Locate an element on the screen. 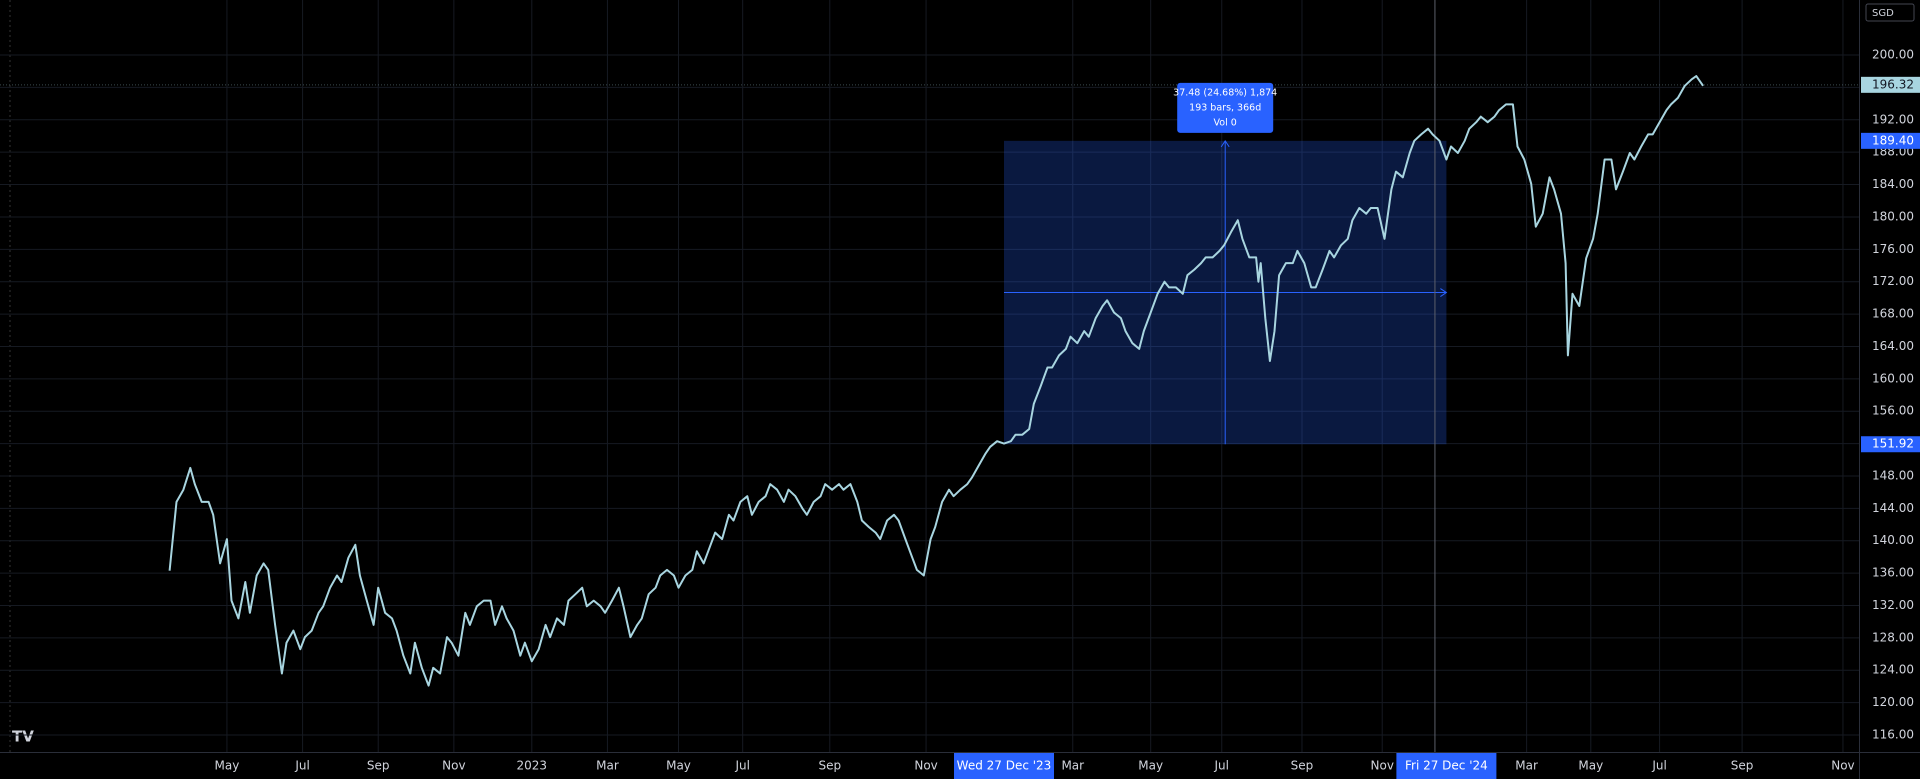 Image resolution: width=1920 pixels, height=779 pixels. y-tick-label: 144.00 is located at coordinates (1893, 508).